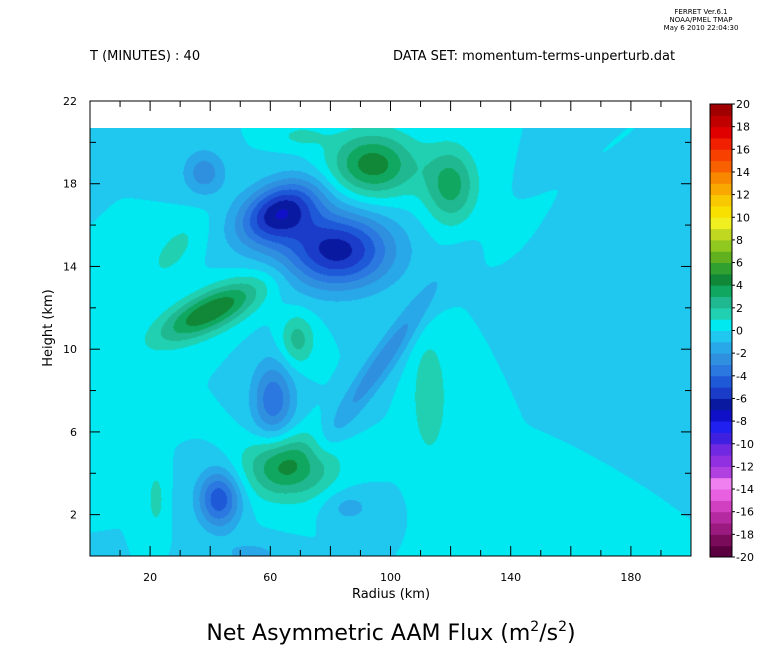 This screenshot has width=768, height=662. I want to click on y-tick-label: 6, so click(73, 432).